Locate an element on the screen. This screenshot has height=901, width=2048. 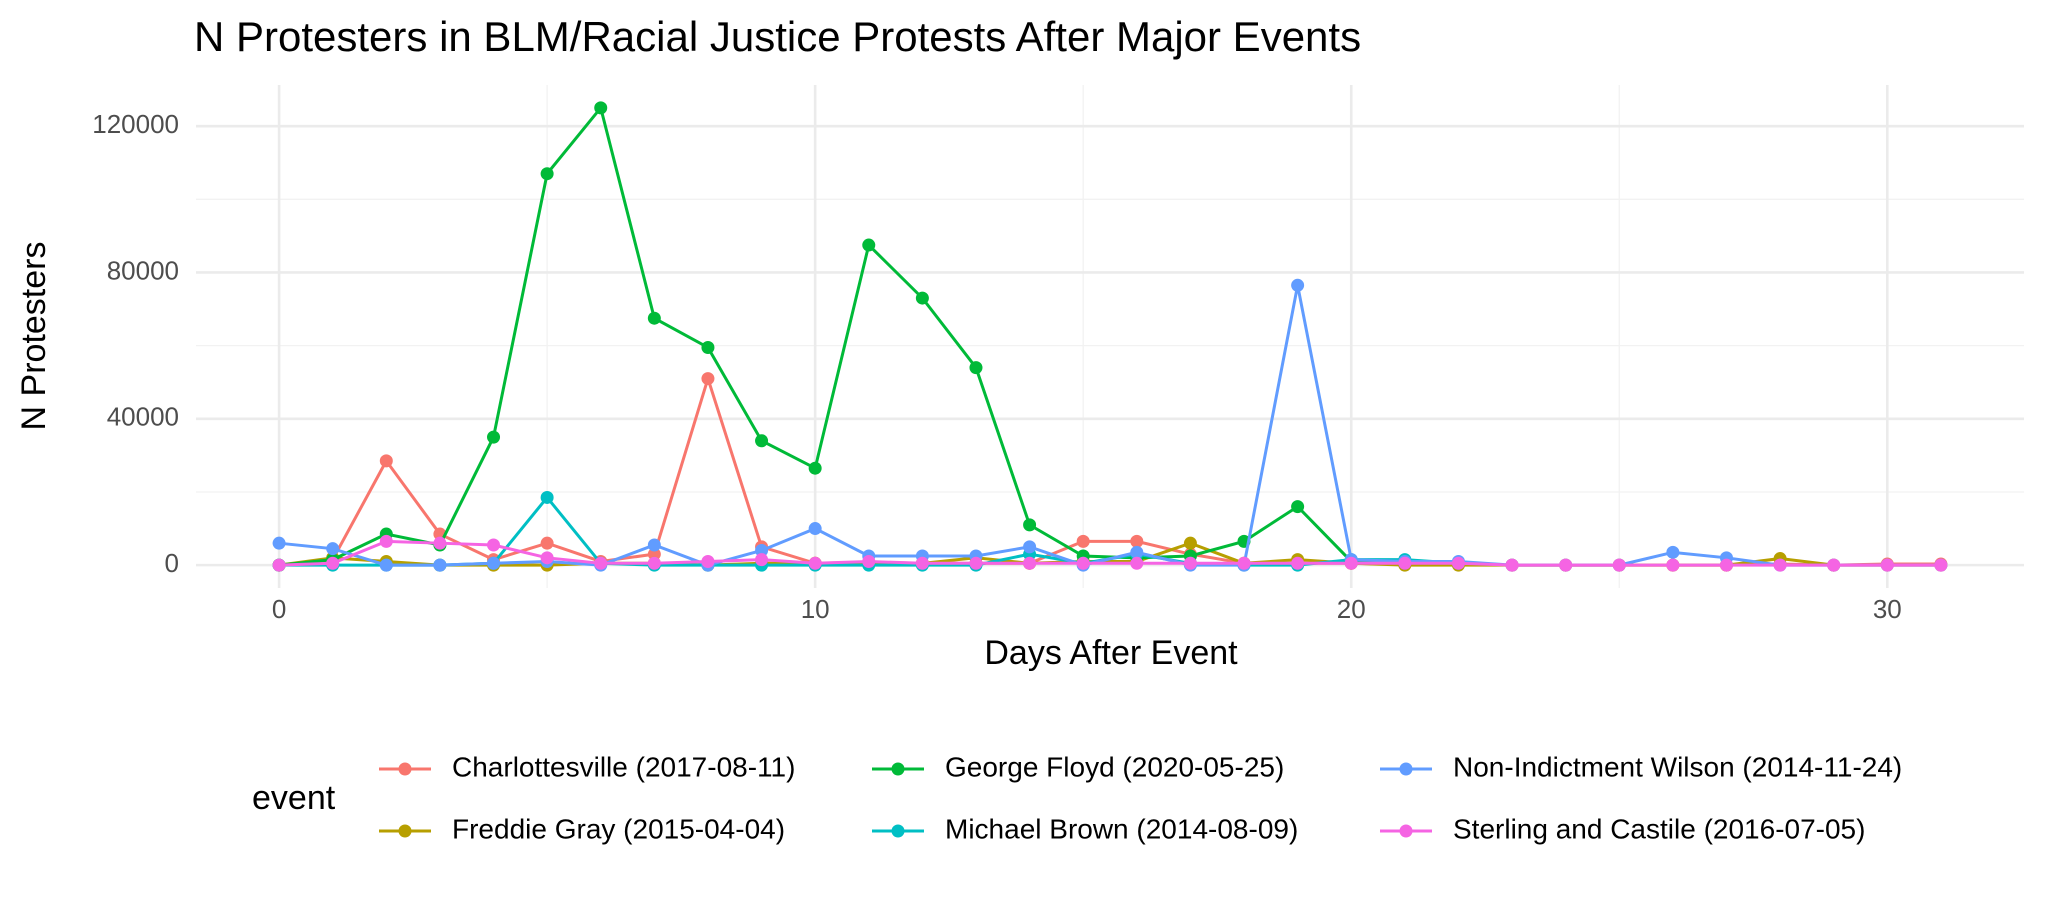
y-tick-label: 80000 is located at coordinates (143, 270).